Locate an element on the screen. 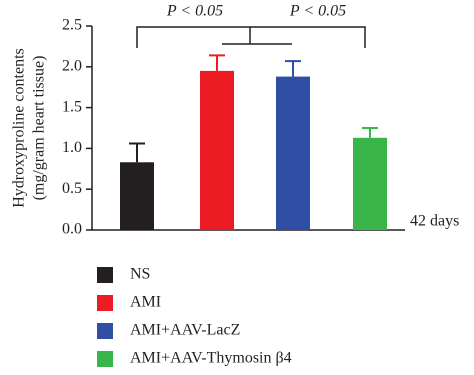 This screenshot has width=474, height=375. legend-label: AMI+AAV-Thymosin β4 is located at coordinates (211, 358).